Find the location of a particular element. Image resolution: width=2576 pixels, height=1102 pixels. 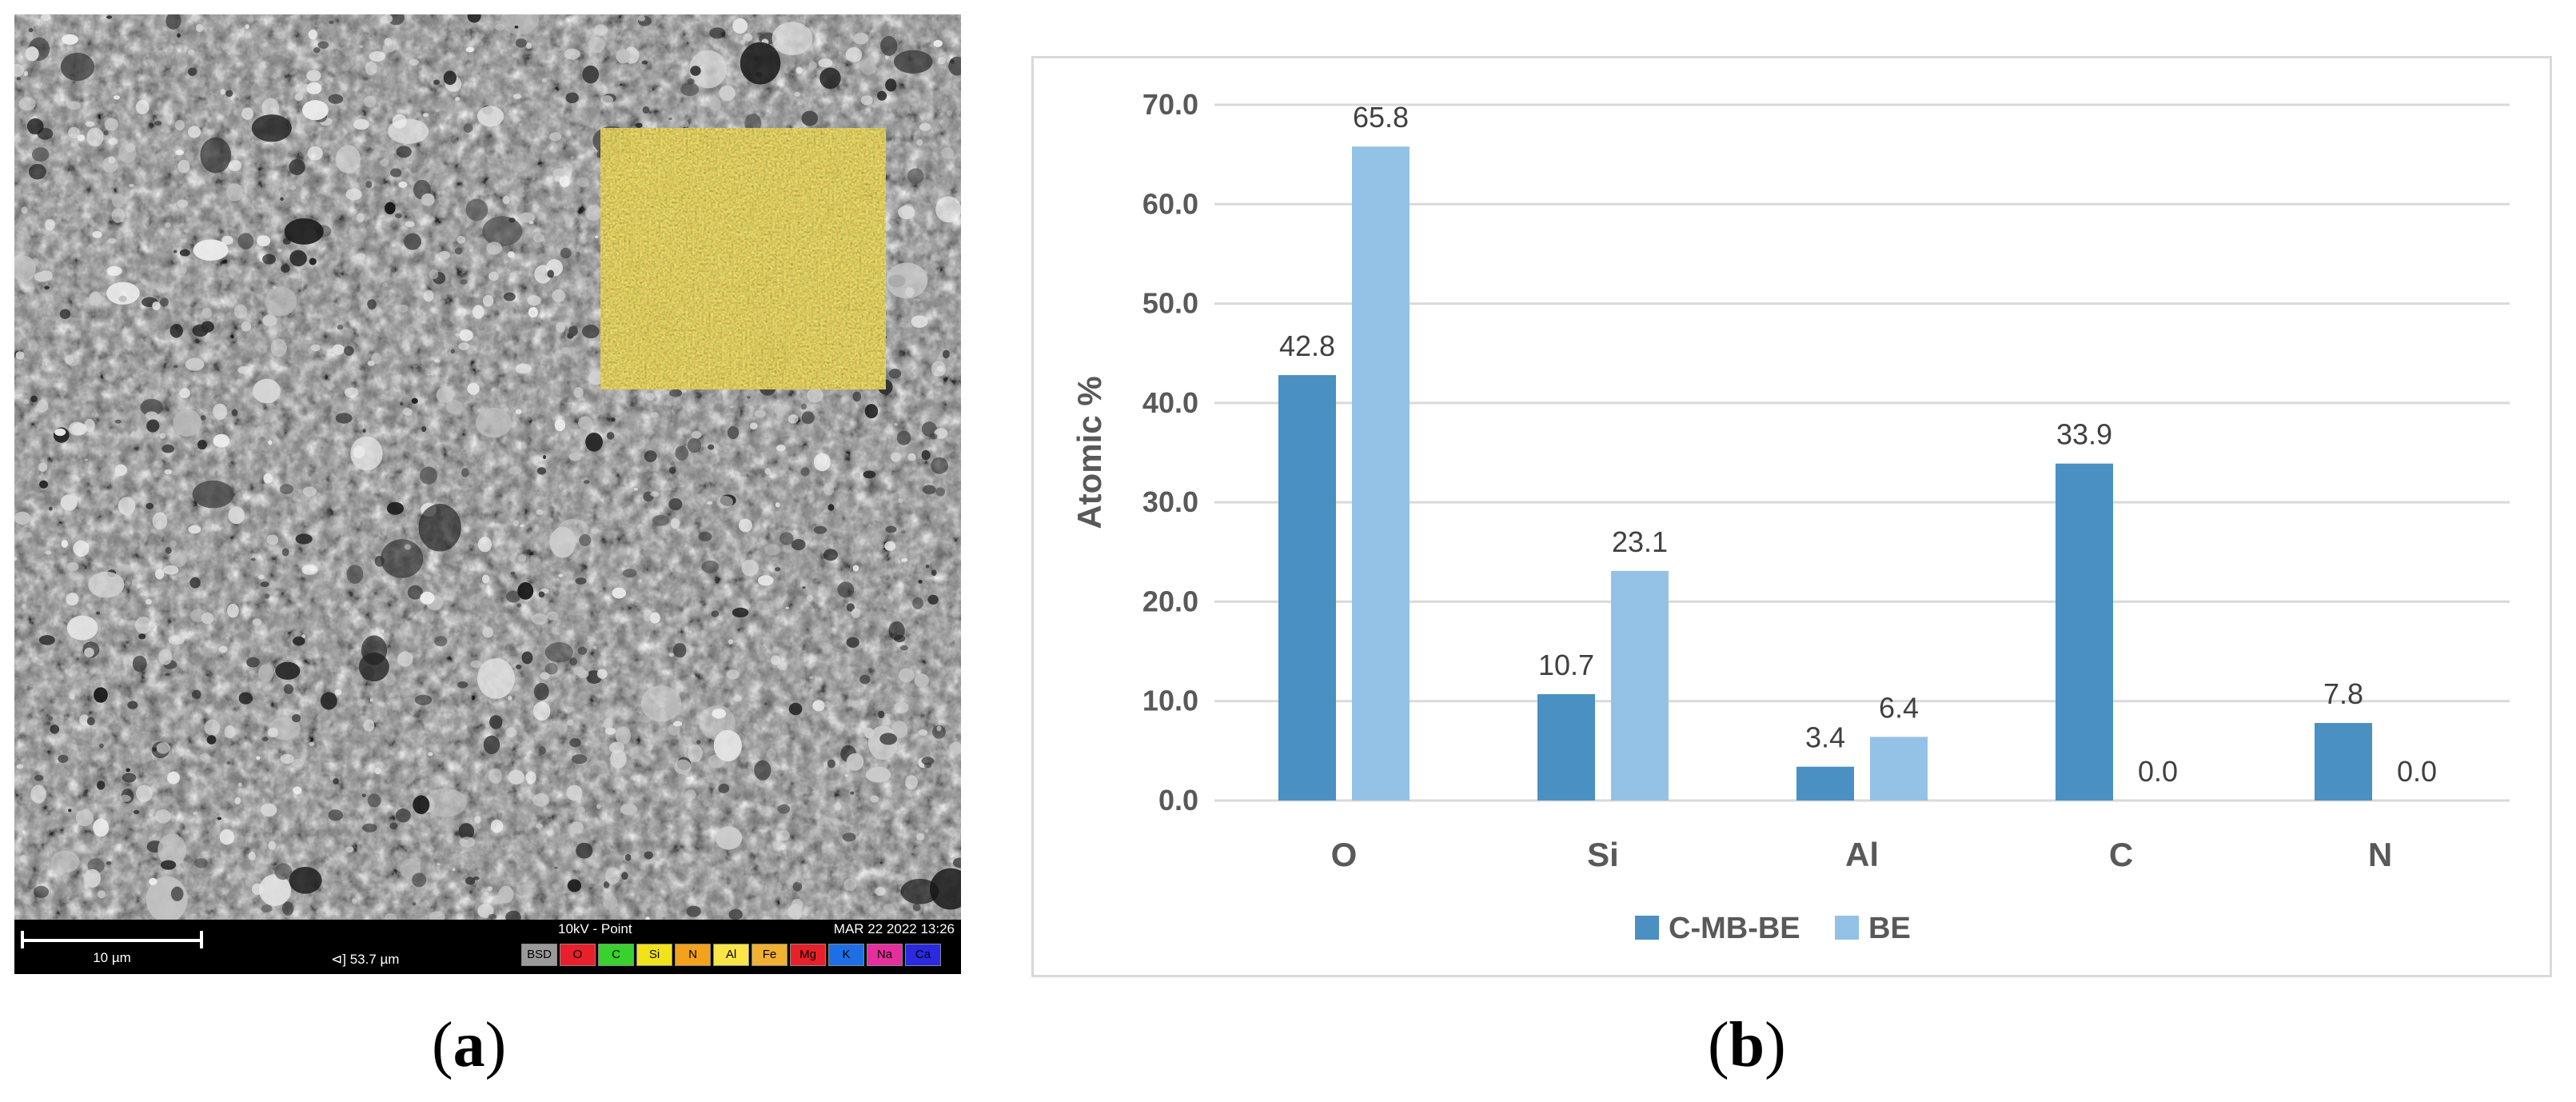

bar-c-mb-be-n is located at coordinates (2343, 762).